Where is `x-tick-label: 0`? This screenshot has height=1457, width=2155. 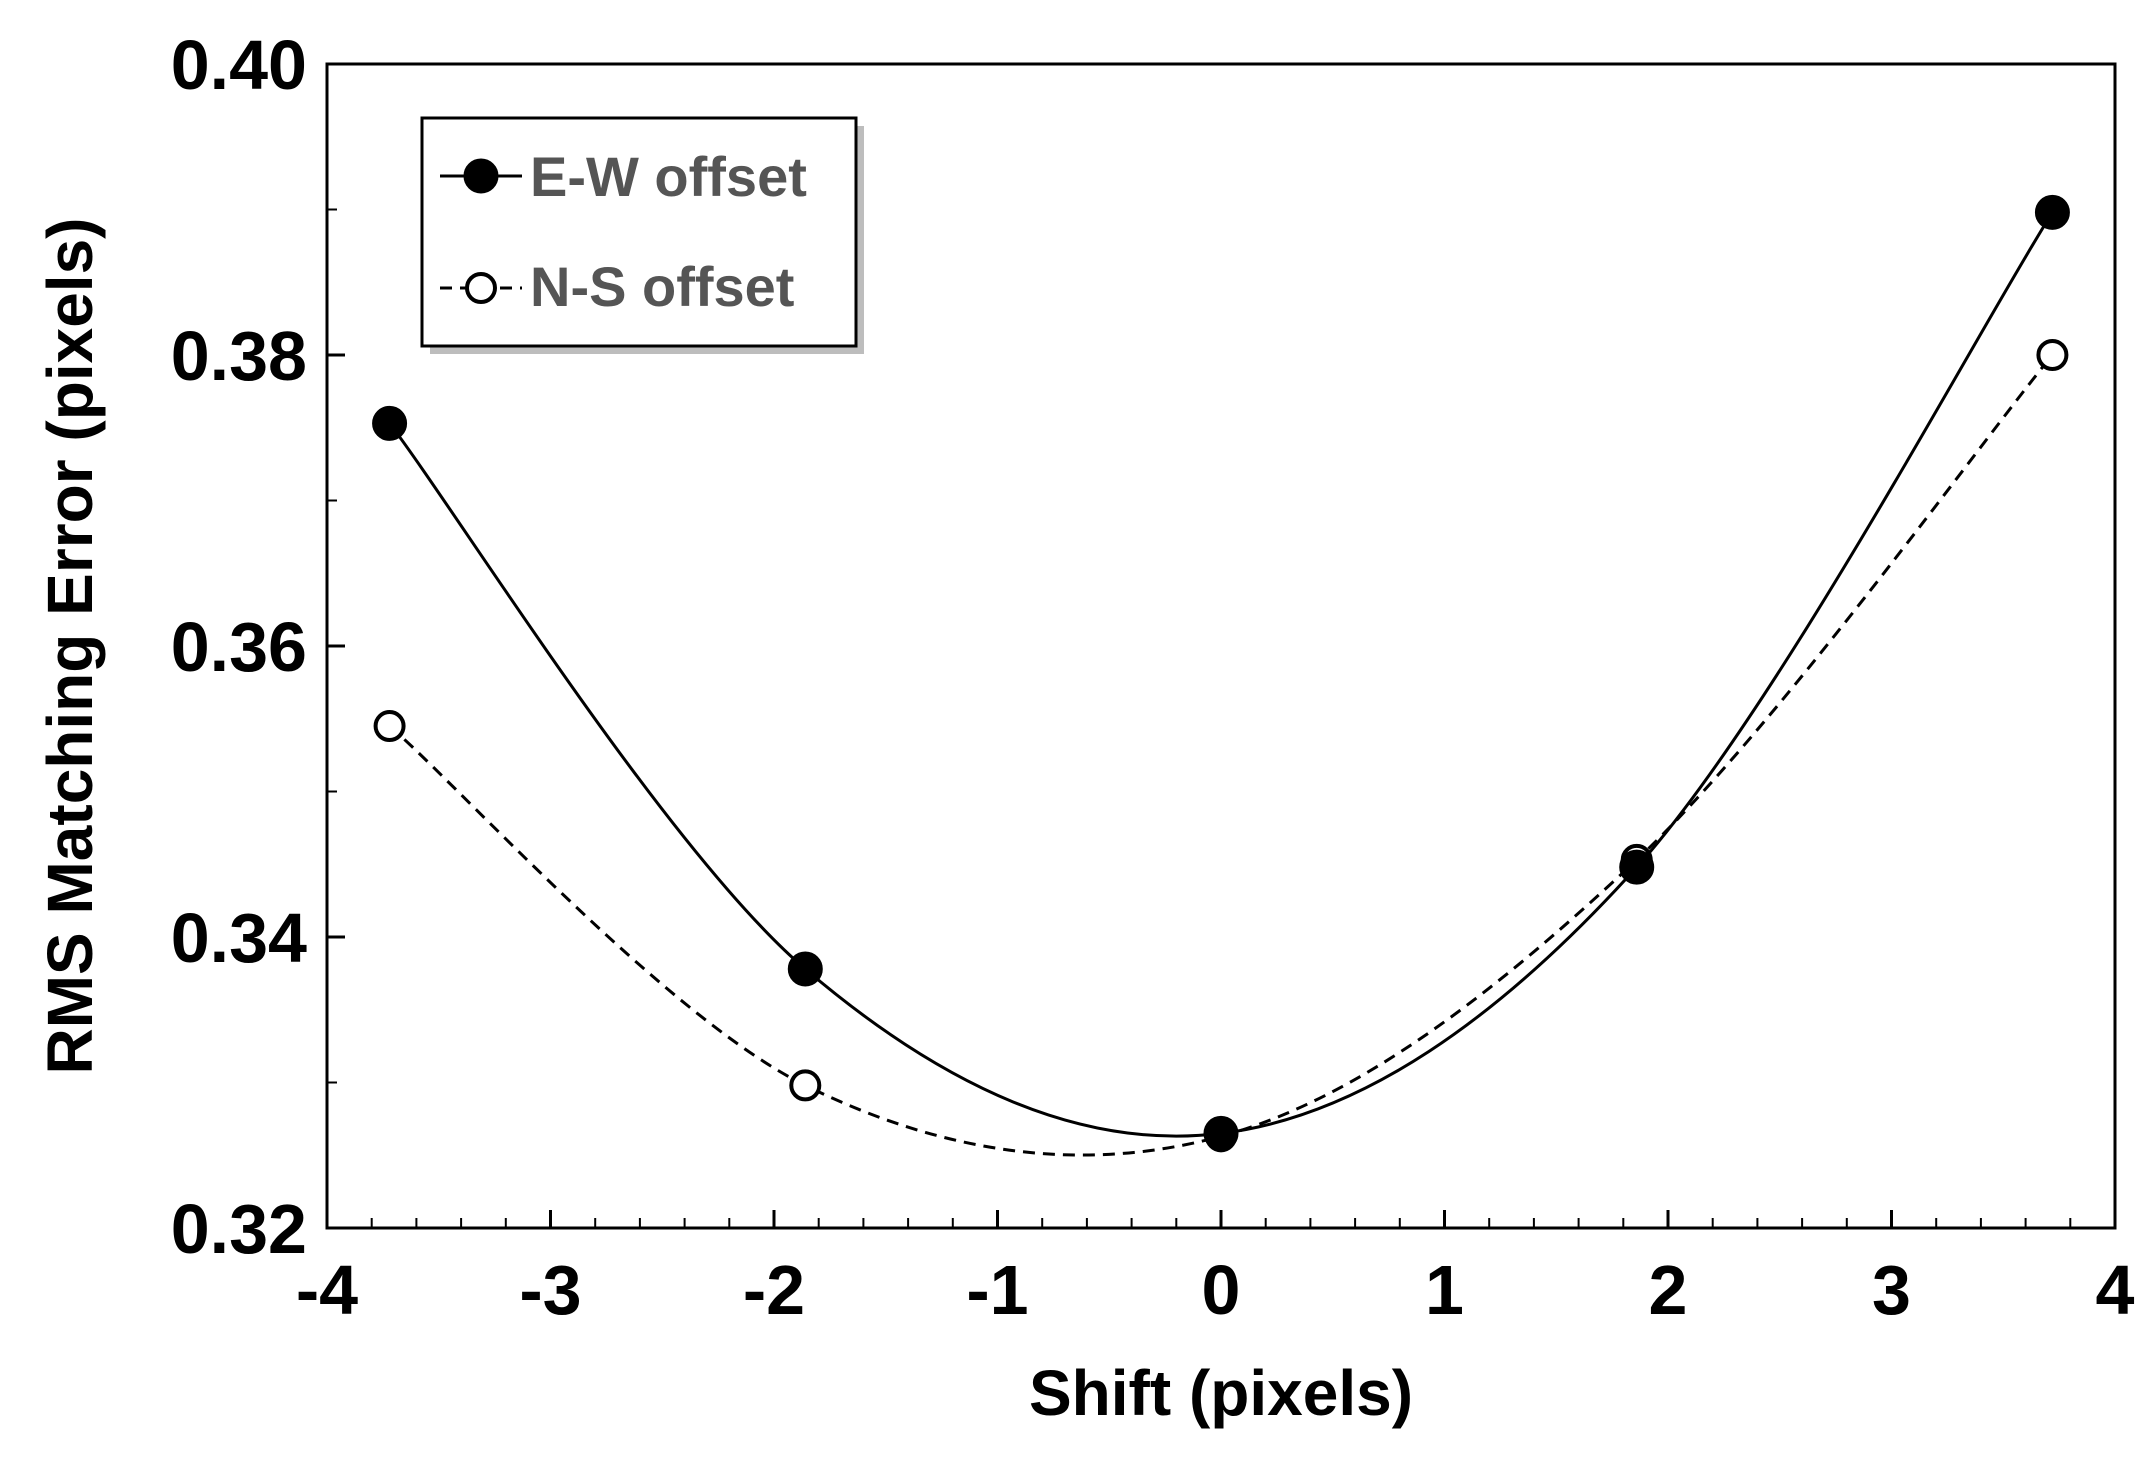 x-tick-label: 0 is located at coordinates (1221, 1290).